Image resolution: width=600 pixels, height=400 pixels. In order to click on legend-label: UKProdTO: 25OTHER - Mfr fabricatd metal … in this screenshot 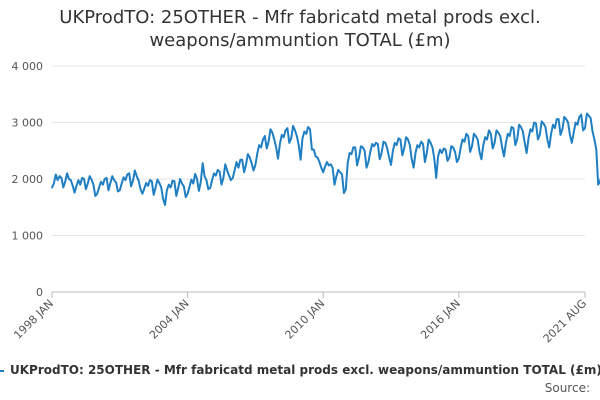, I will do `click(305, 370)`.